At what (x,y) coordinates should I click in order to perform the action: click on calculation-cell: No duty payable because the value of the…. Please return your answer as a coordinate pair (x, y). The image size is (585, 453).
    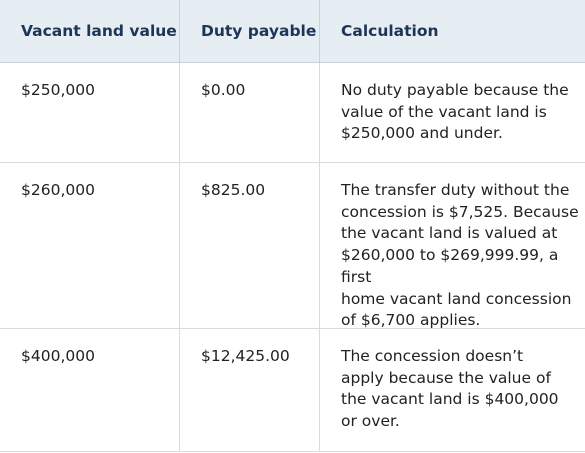
    Looking at the image, I should click on (452, 112).